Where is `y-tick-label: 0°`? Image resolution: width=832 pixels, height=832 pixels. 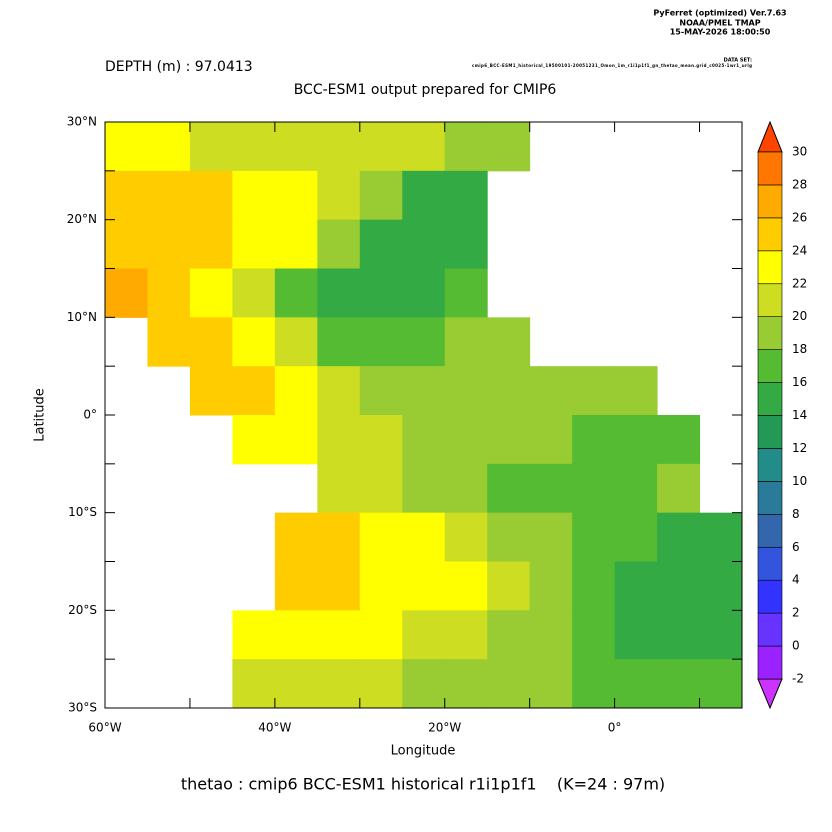 y-tick-label: 0° is located at coordinates (90, 415).